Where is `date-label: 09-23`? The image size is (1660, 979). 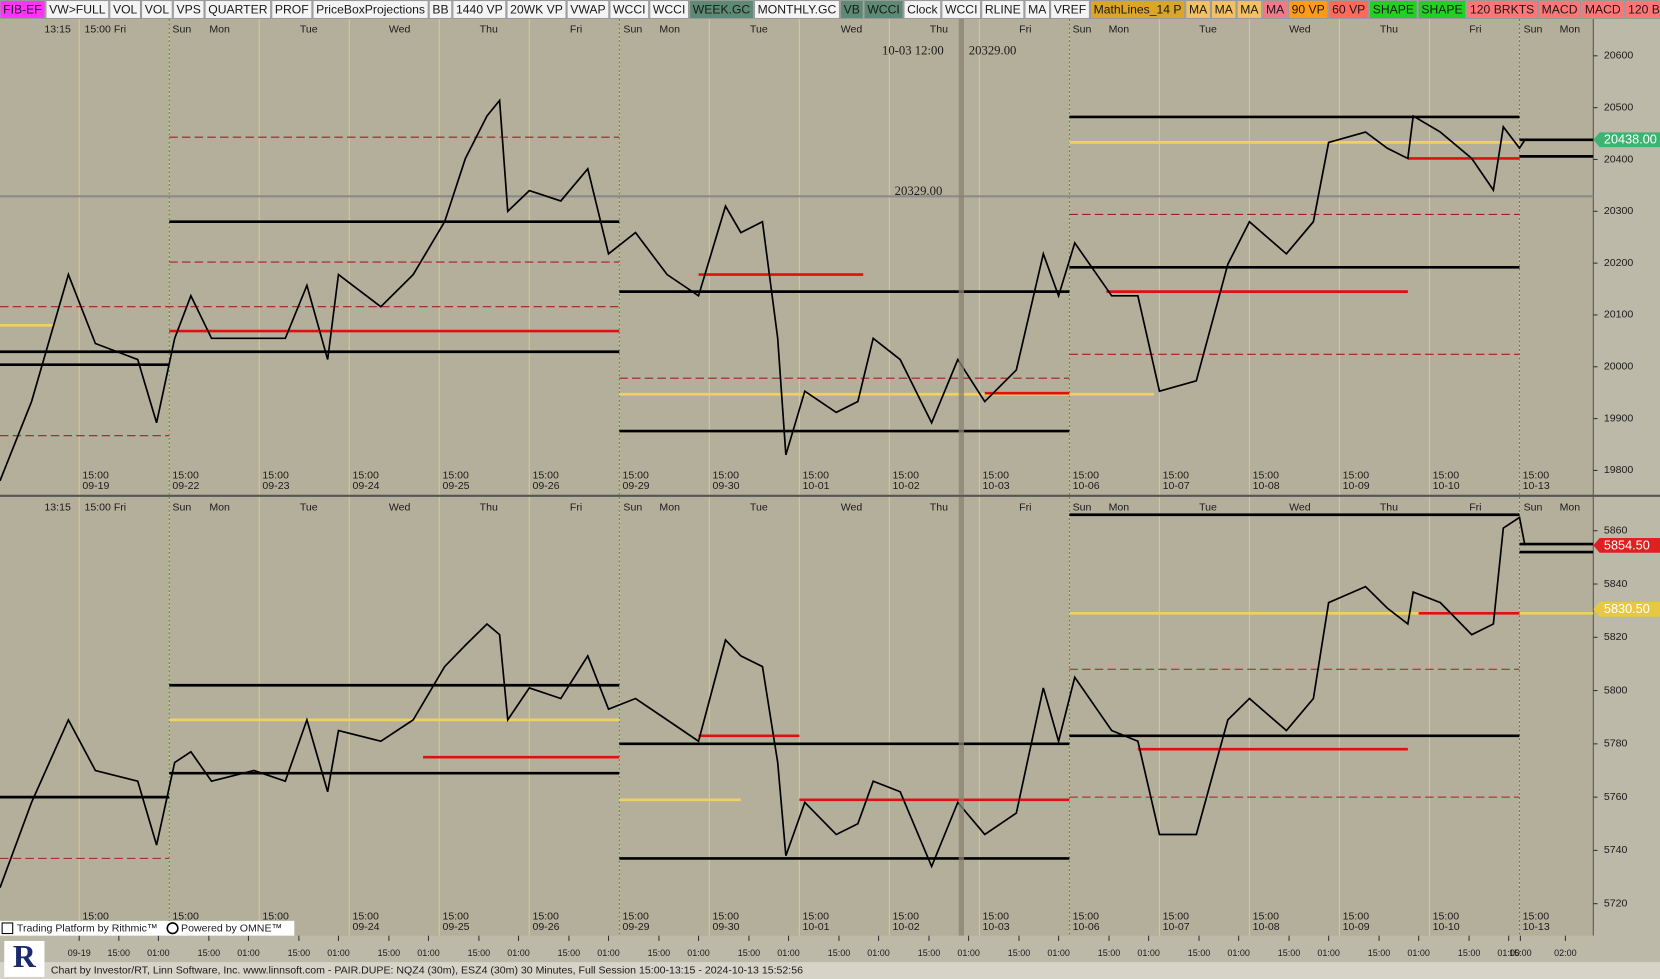 date-label: 09-23 is located at coordinates (275, 486).